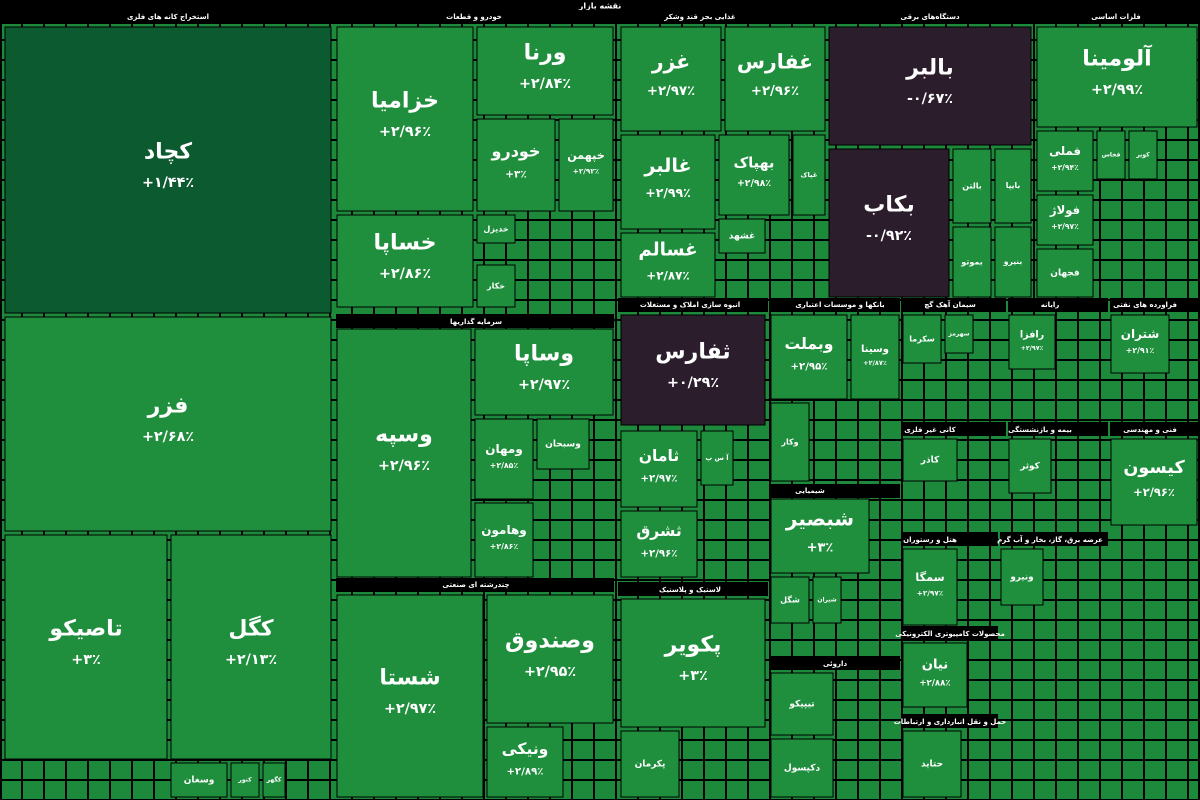 This screenshot has width=1200, height=800. I want to click on stock-name: ثامان, so click(659, 456).